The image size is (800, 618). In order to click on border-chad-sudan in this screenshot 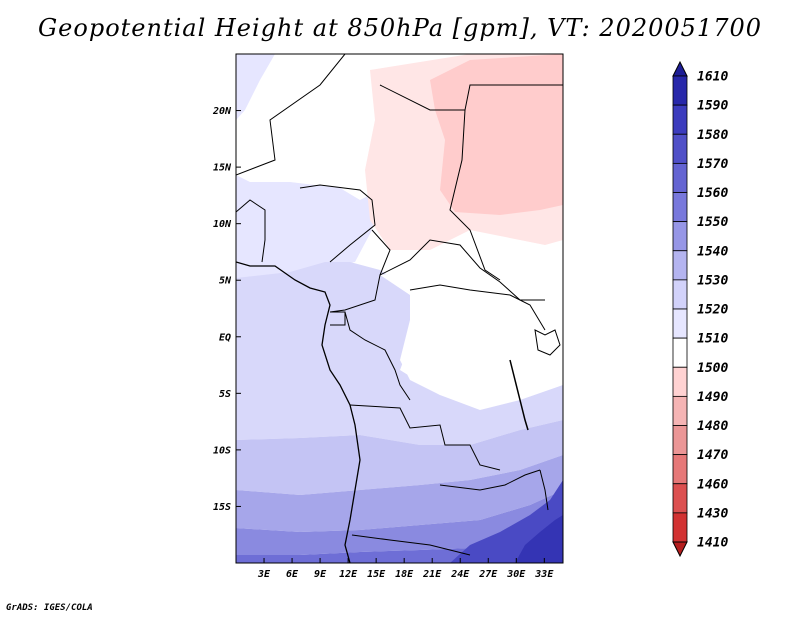, I will do `click(475, 195)`.